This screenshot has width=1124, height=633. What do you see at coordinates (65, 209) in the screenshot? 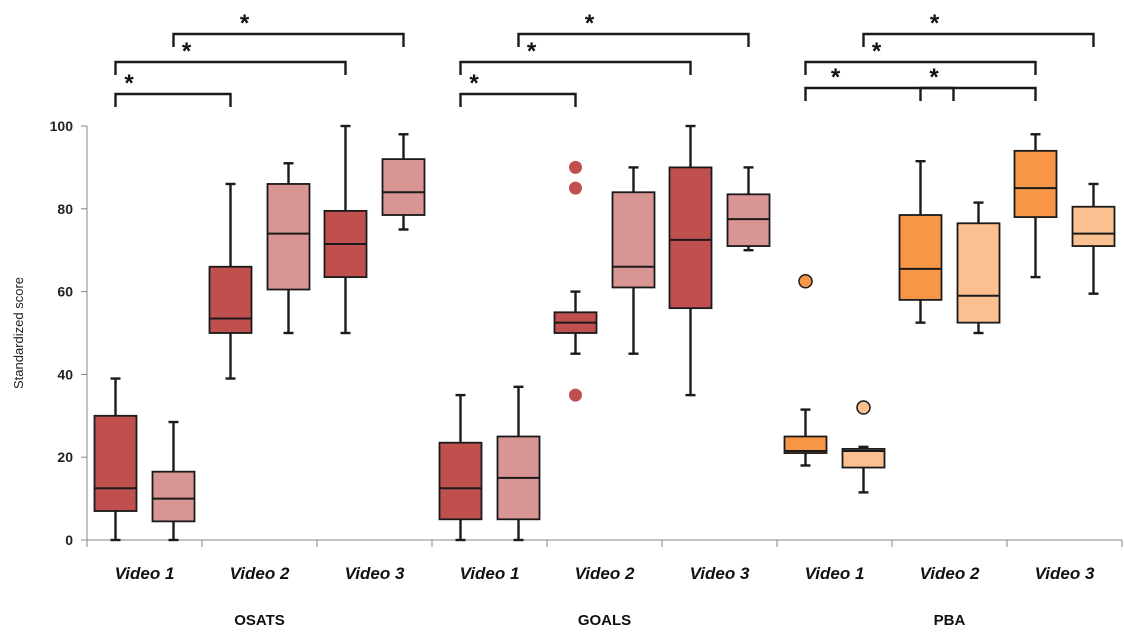
I see `y-tick-label: 80` at bounding box center [65, 209].